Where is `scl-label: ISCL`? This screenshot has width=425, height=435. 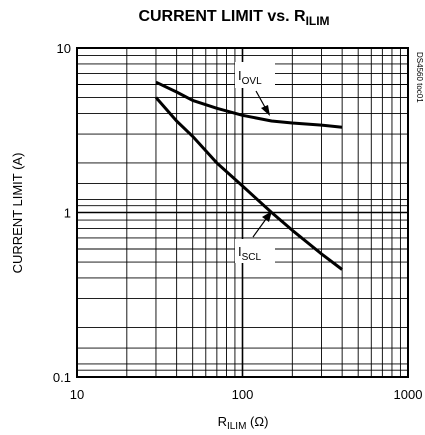 scl-label: ISCL is located at coordinates (250, 253).